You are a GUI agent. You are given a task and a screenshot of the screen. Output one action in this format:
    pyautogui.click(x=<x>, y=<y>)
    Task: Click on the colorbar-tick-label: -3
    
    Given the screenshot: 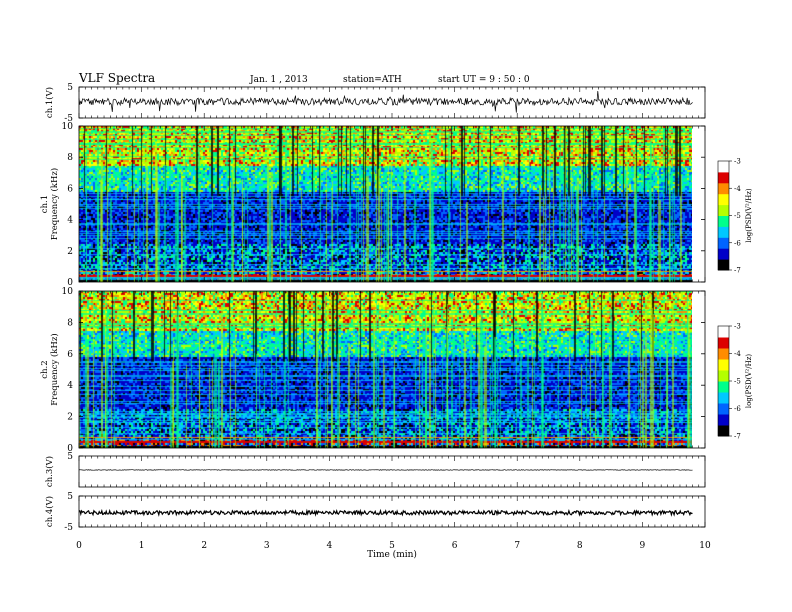 What is the action you would take?
    pyautogui.click(x=737, y=162)
    